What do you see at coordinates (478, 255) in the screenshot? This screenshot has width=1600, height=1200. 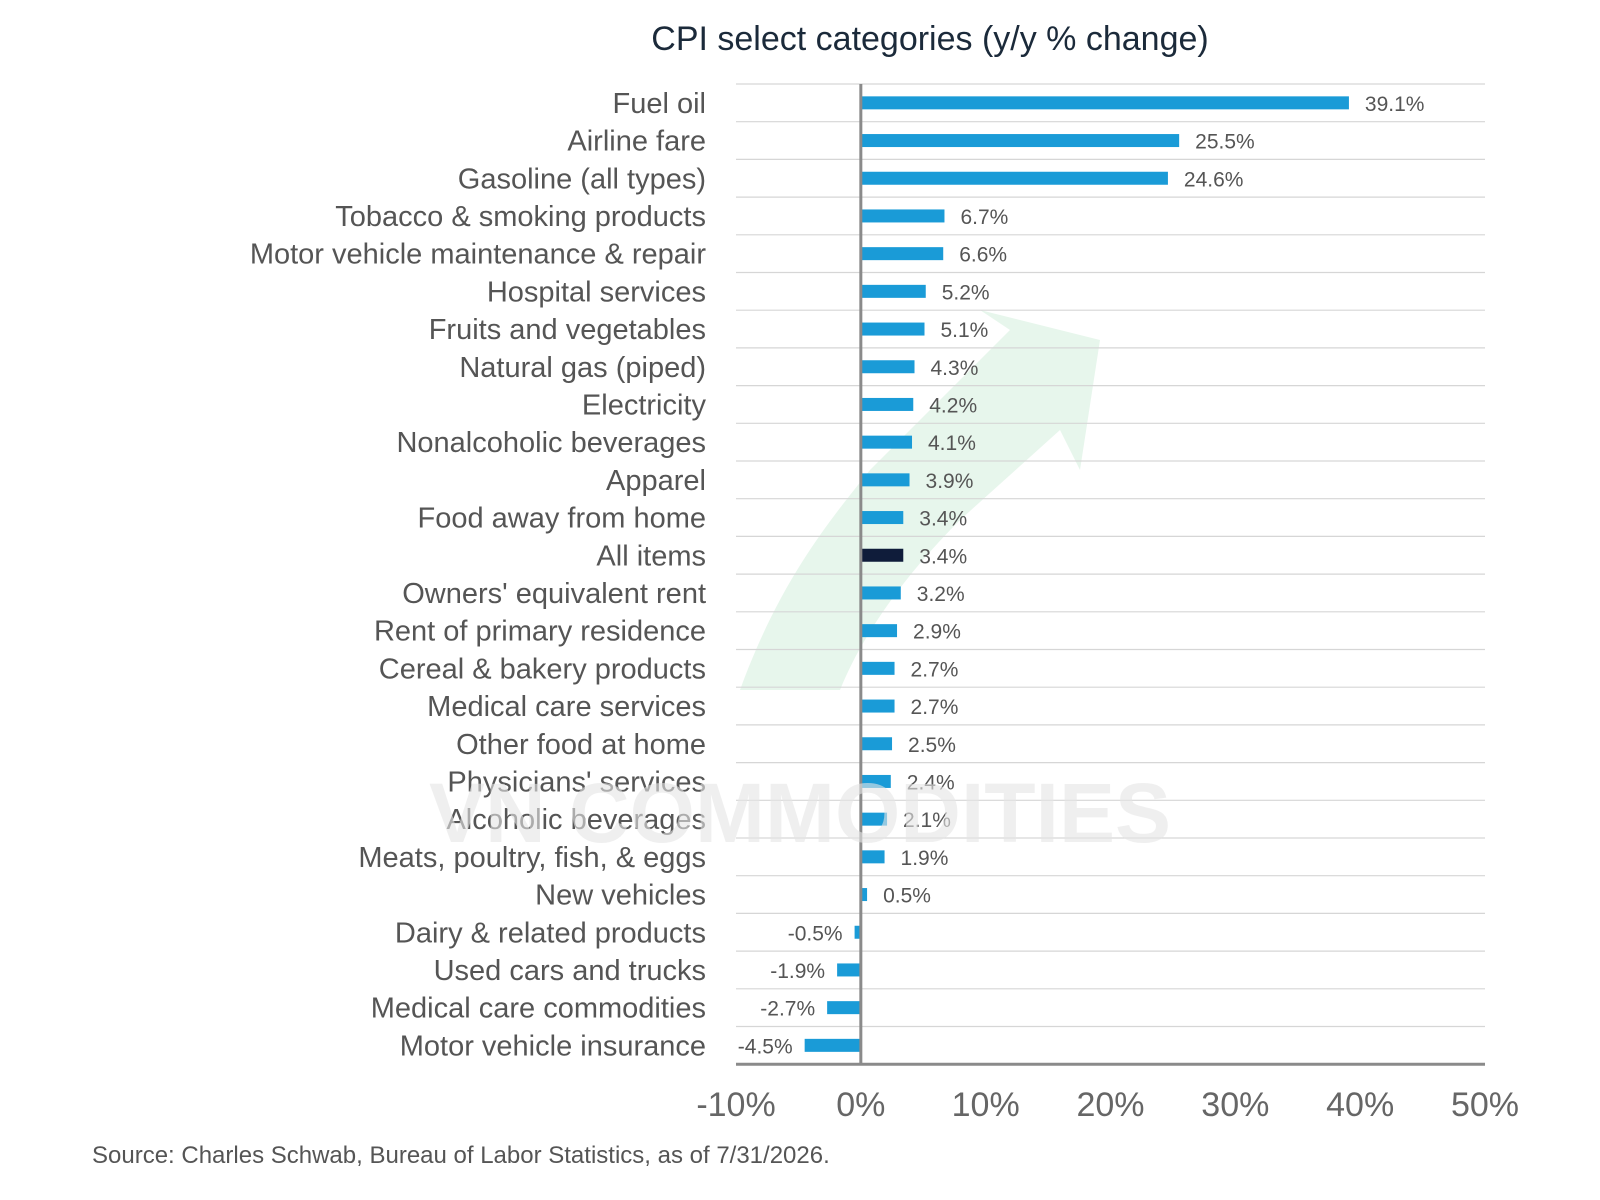 I see `category-label: Motor vehicle maintenance & repair` at bounding box center [478, 255].